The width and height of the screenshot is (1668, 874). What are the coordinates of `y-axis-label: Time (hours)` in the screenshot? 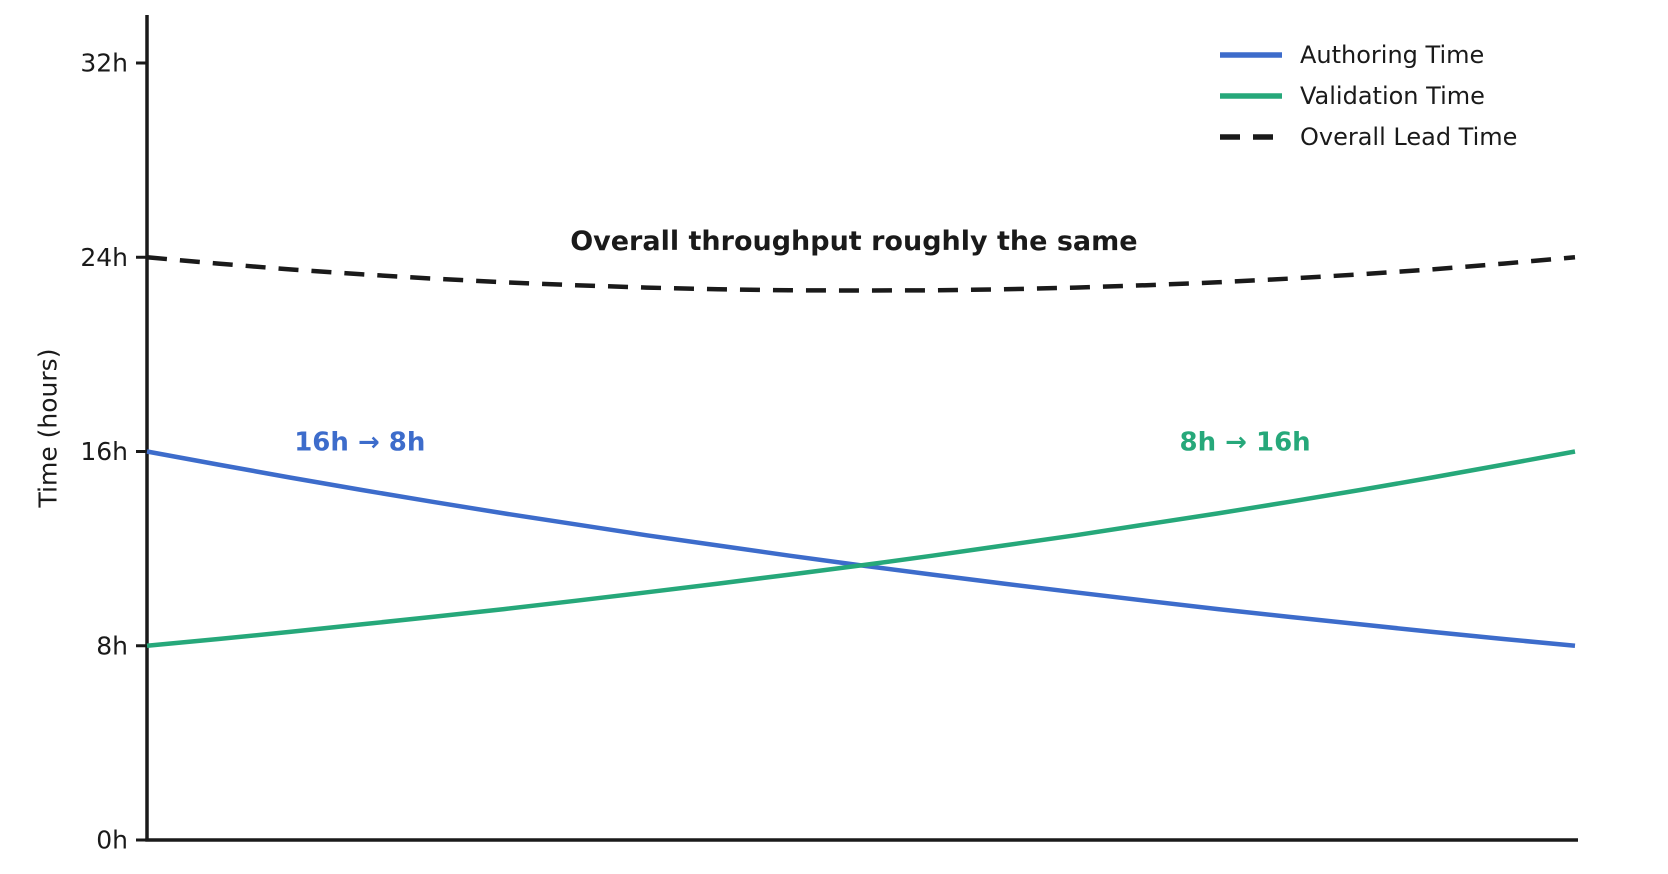 It's located at (48, 429).